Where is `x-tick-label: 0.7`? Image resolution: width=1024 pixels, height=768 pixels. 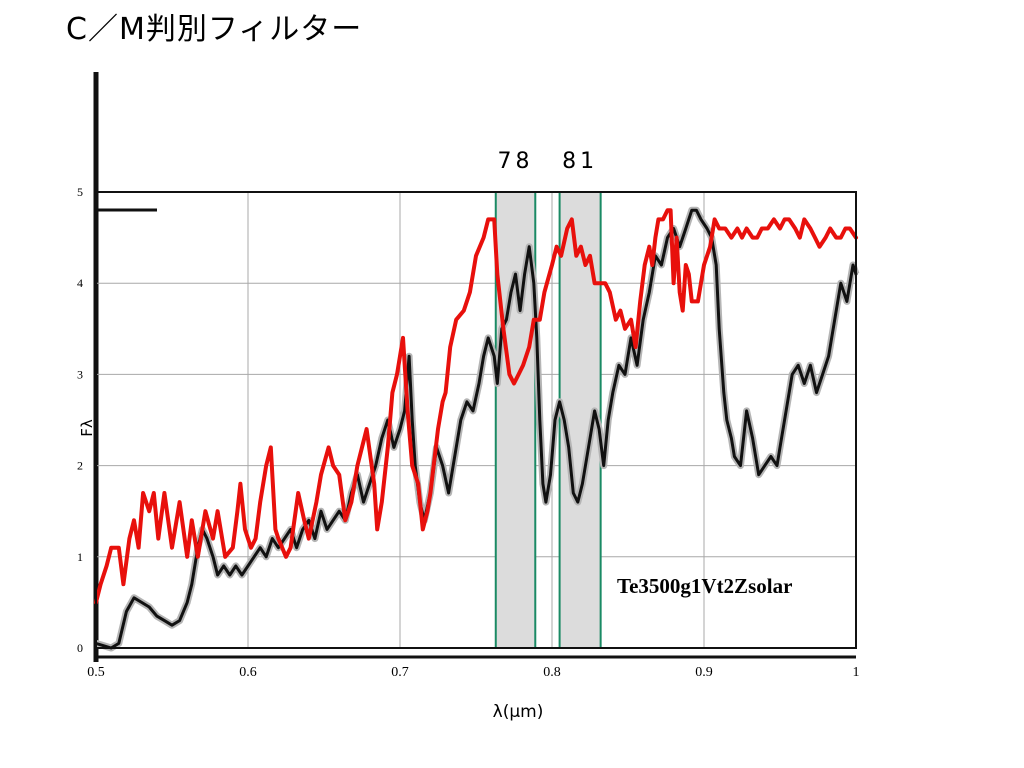 x-tick-label: 0.7 is located at coordinates (400, 672).